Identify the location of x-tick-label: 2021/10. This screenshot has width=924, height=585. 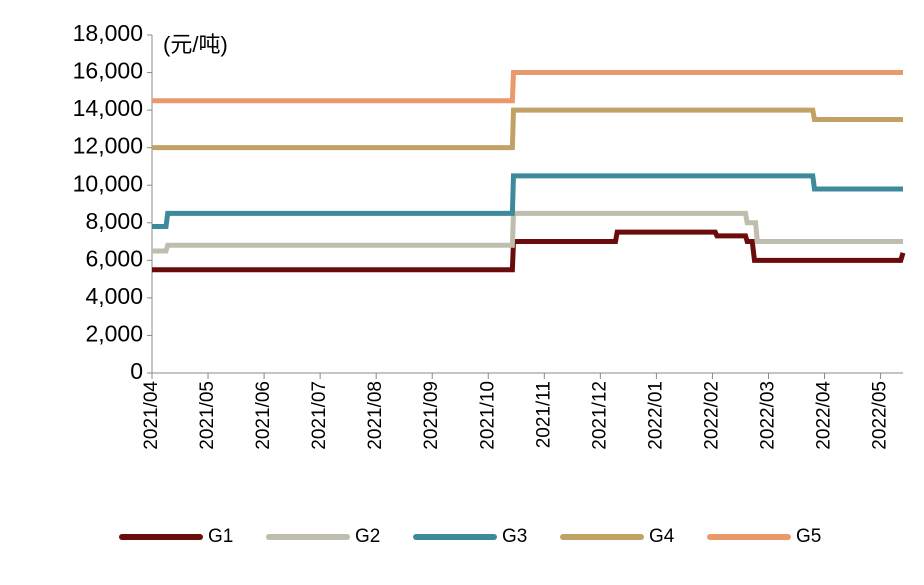
(487, 415).